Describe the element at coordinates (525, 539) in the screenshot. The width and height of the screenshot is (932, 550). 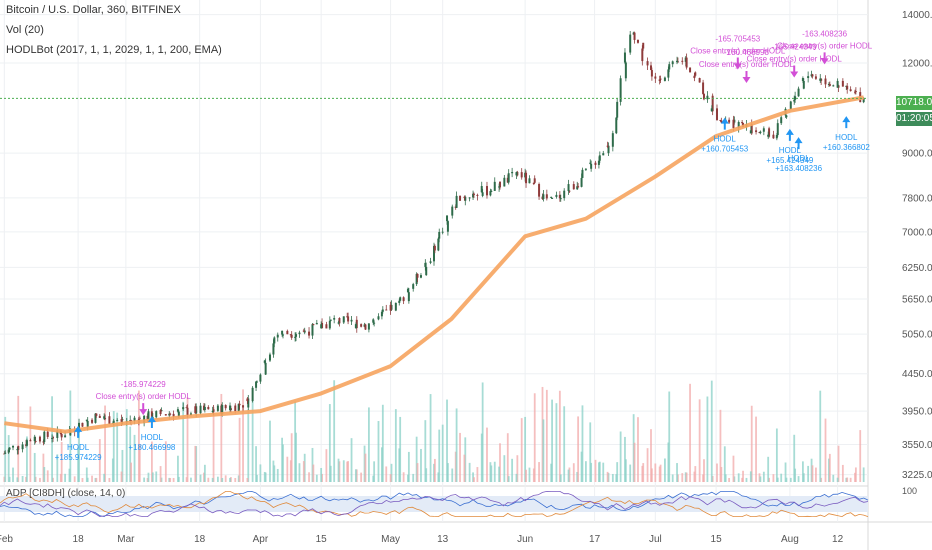
I see `x-tick-label: Jun` at that location.